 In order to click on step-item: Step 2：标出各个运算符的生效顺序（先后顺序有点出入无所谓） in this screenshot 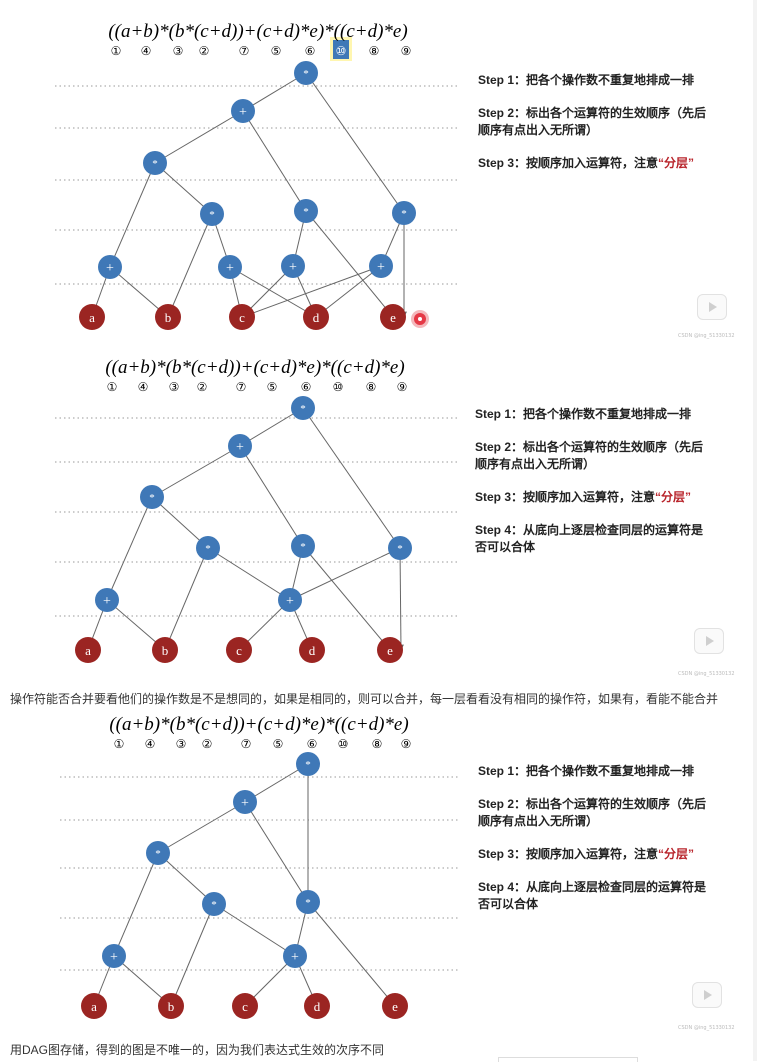, I will do `click(592, 812)`.